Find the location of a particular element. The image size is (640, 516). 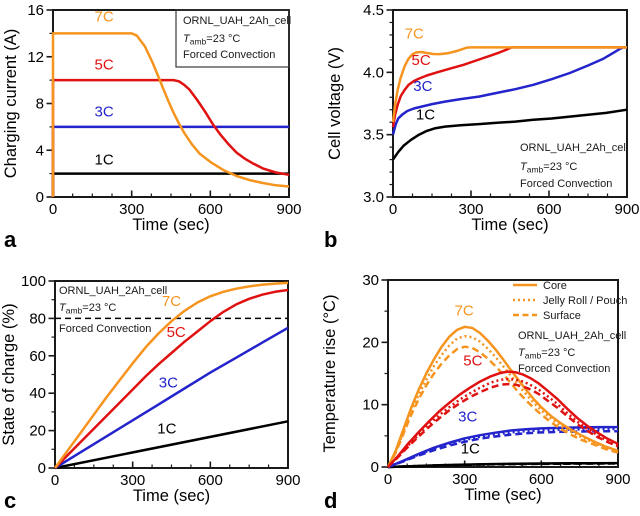

y-tick-label: 4 is located at coordinates (40, 150).